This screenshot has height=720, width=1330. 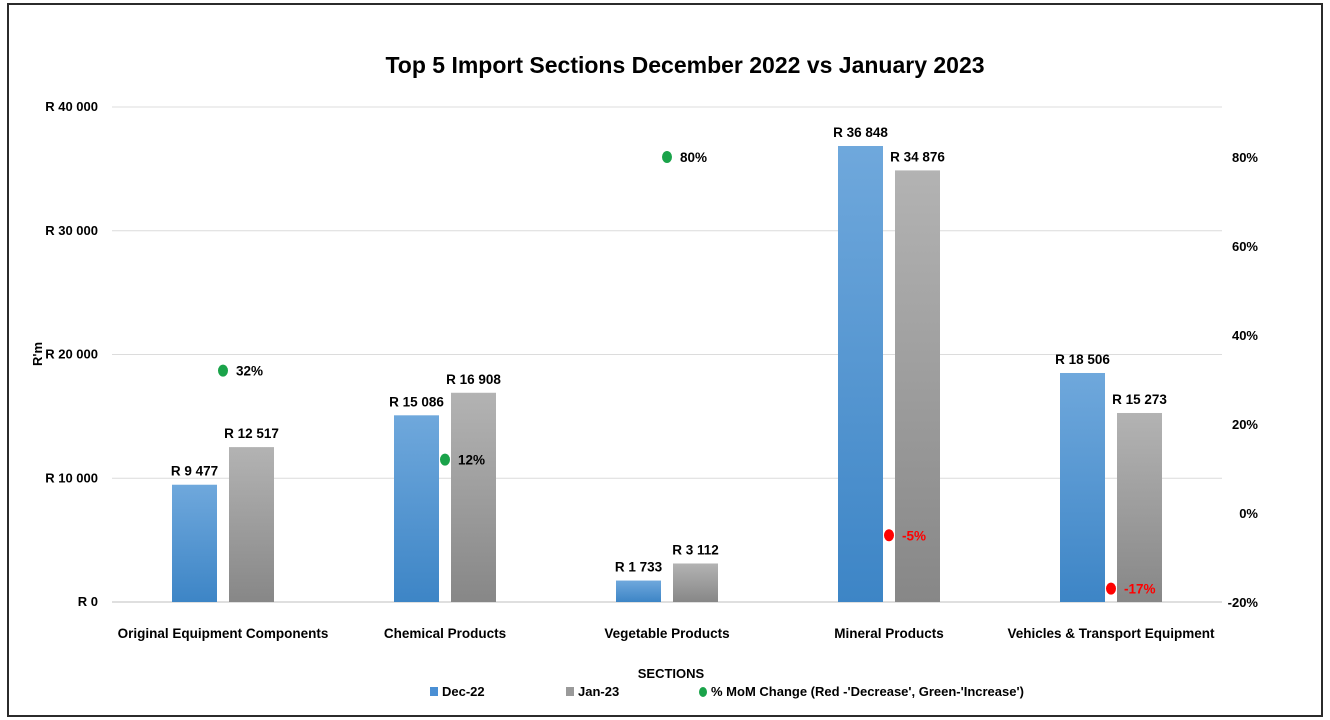 I want to click on y-axis-right: -20% 0% 20% 40% 60% 80%, so click(x=1243, y=380).